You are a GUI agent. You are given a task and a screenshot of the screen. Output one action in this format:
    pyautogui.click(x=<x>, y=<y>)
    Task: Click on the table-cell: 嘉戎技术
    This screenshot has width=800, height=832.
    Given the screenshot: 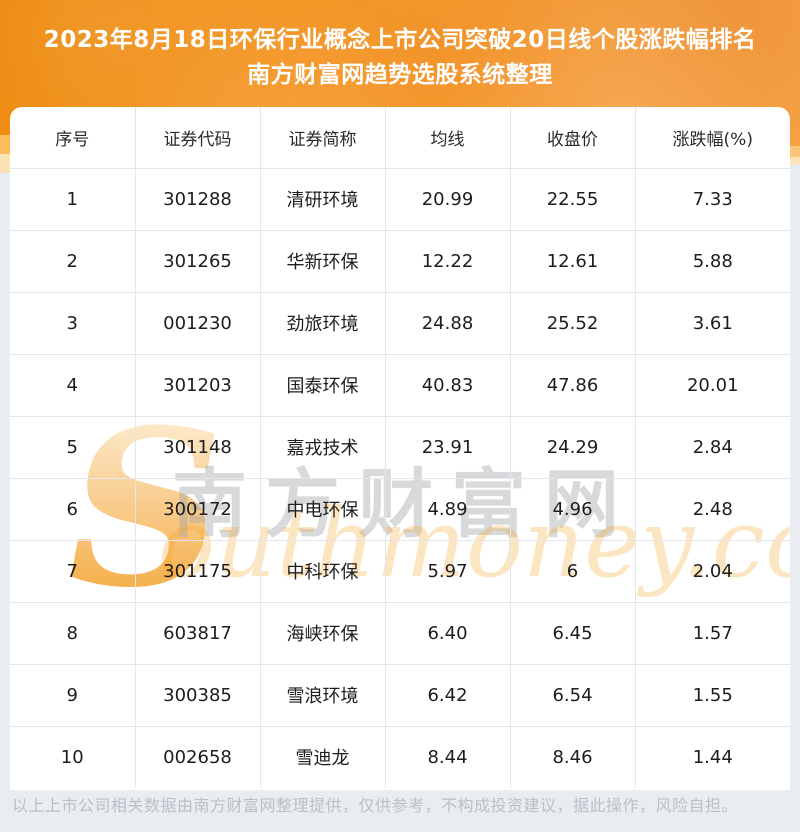 What is the action you would take?
    pyautogui.click(x=322, y=446)
    